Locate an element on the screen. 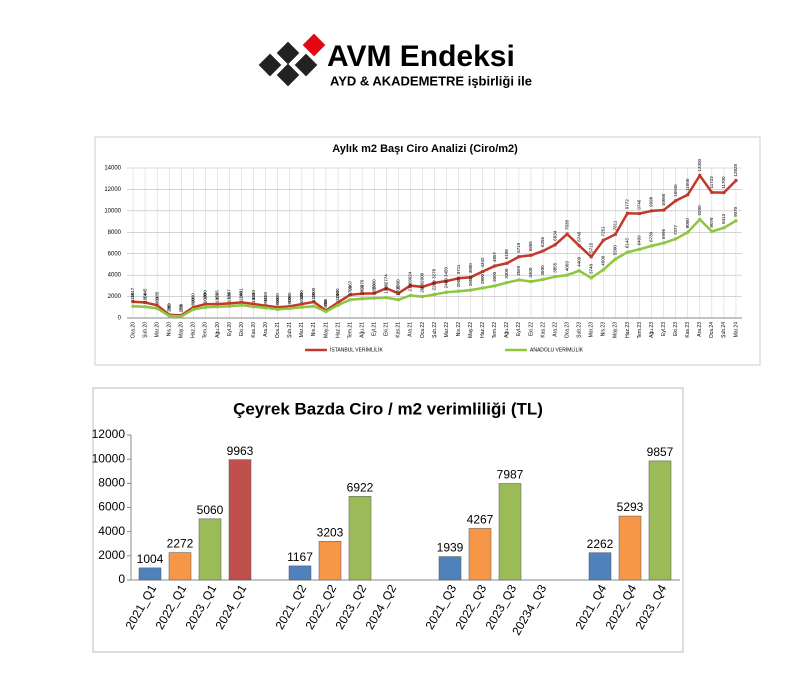 The image size is (790, 693). x-tick-label: Ara.23 is located at coordinates (700, 329).